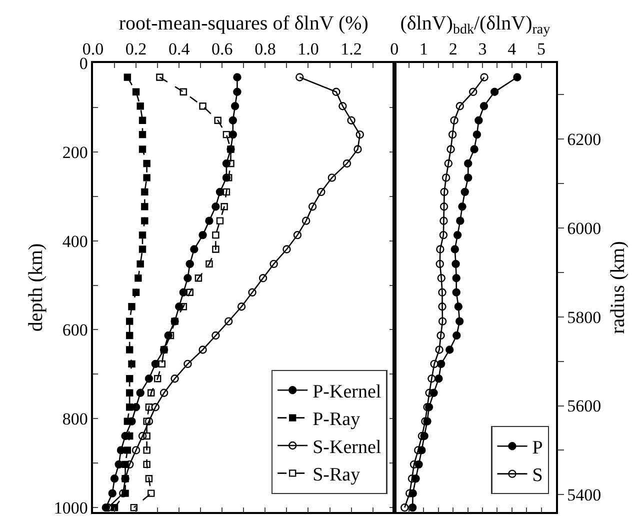 This screenshot has height=524, width=642. I want to click on x-tick-label: 5, so click(541, 48).